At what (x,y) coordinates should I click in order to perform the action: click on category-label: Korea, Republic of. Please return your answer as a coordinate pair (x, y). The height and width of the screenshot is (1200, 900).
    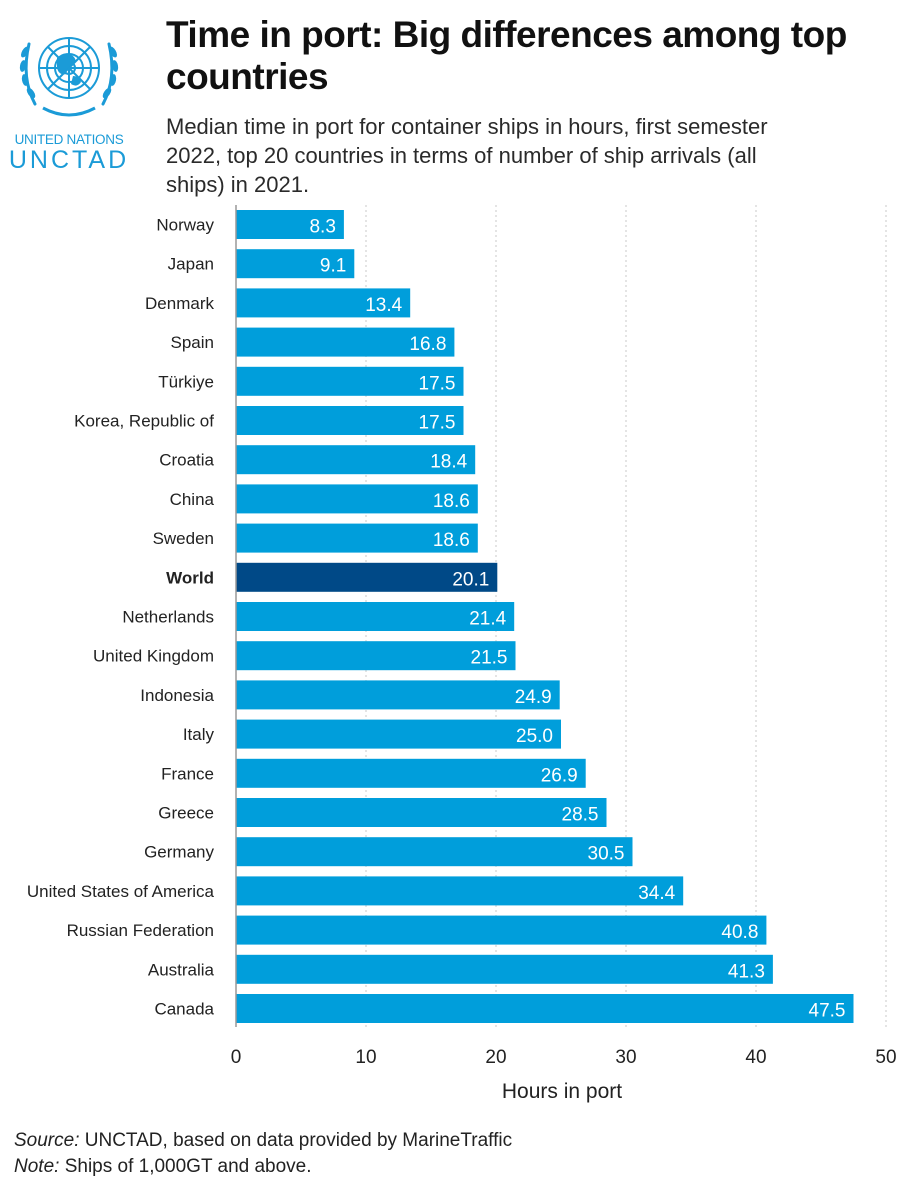
    Looking at the image, I should click on (144, 421).